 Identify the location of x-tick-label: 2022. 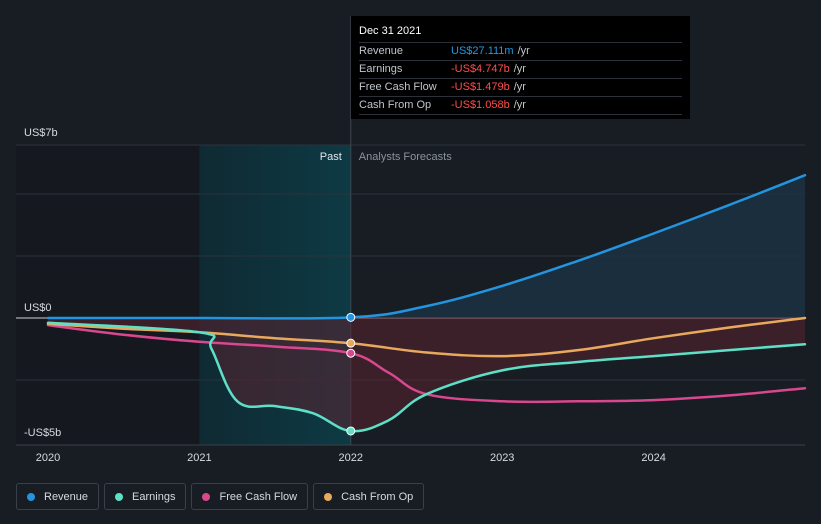
(351, 458).